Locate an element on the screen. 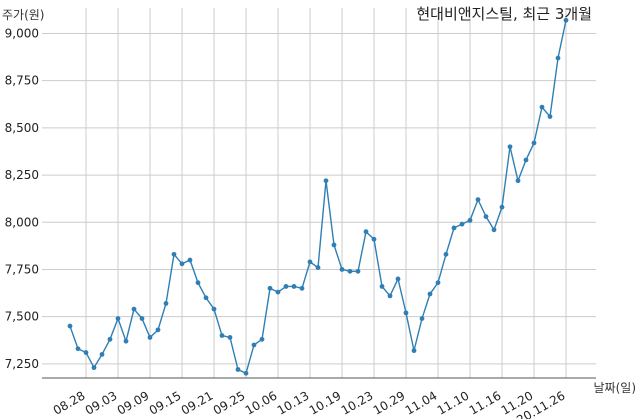  y-tick-label: 7,250 is located at coordinates (22, 364).